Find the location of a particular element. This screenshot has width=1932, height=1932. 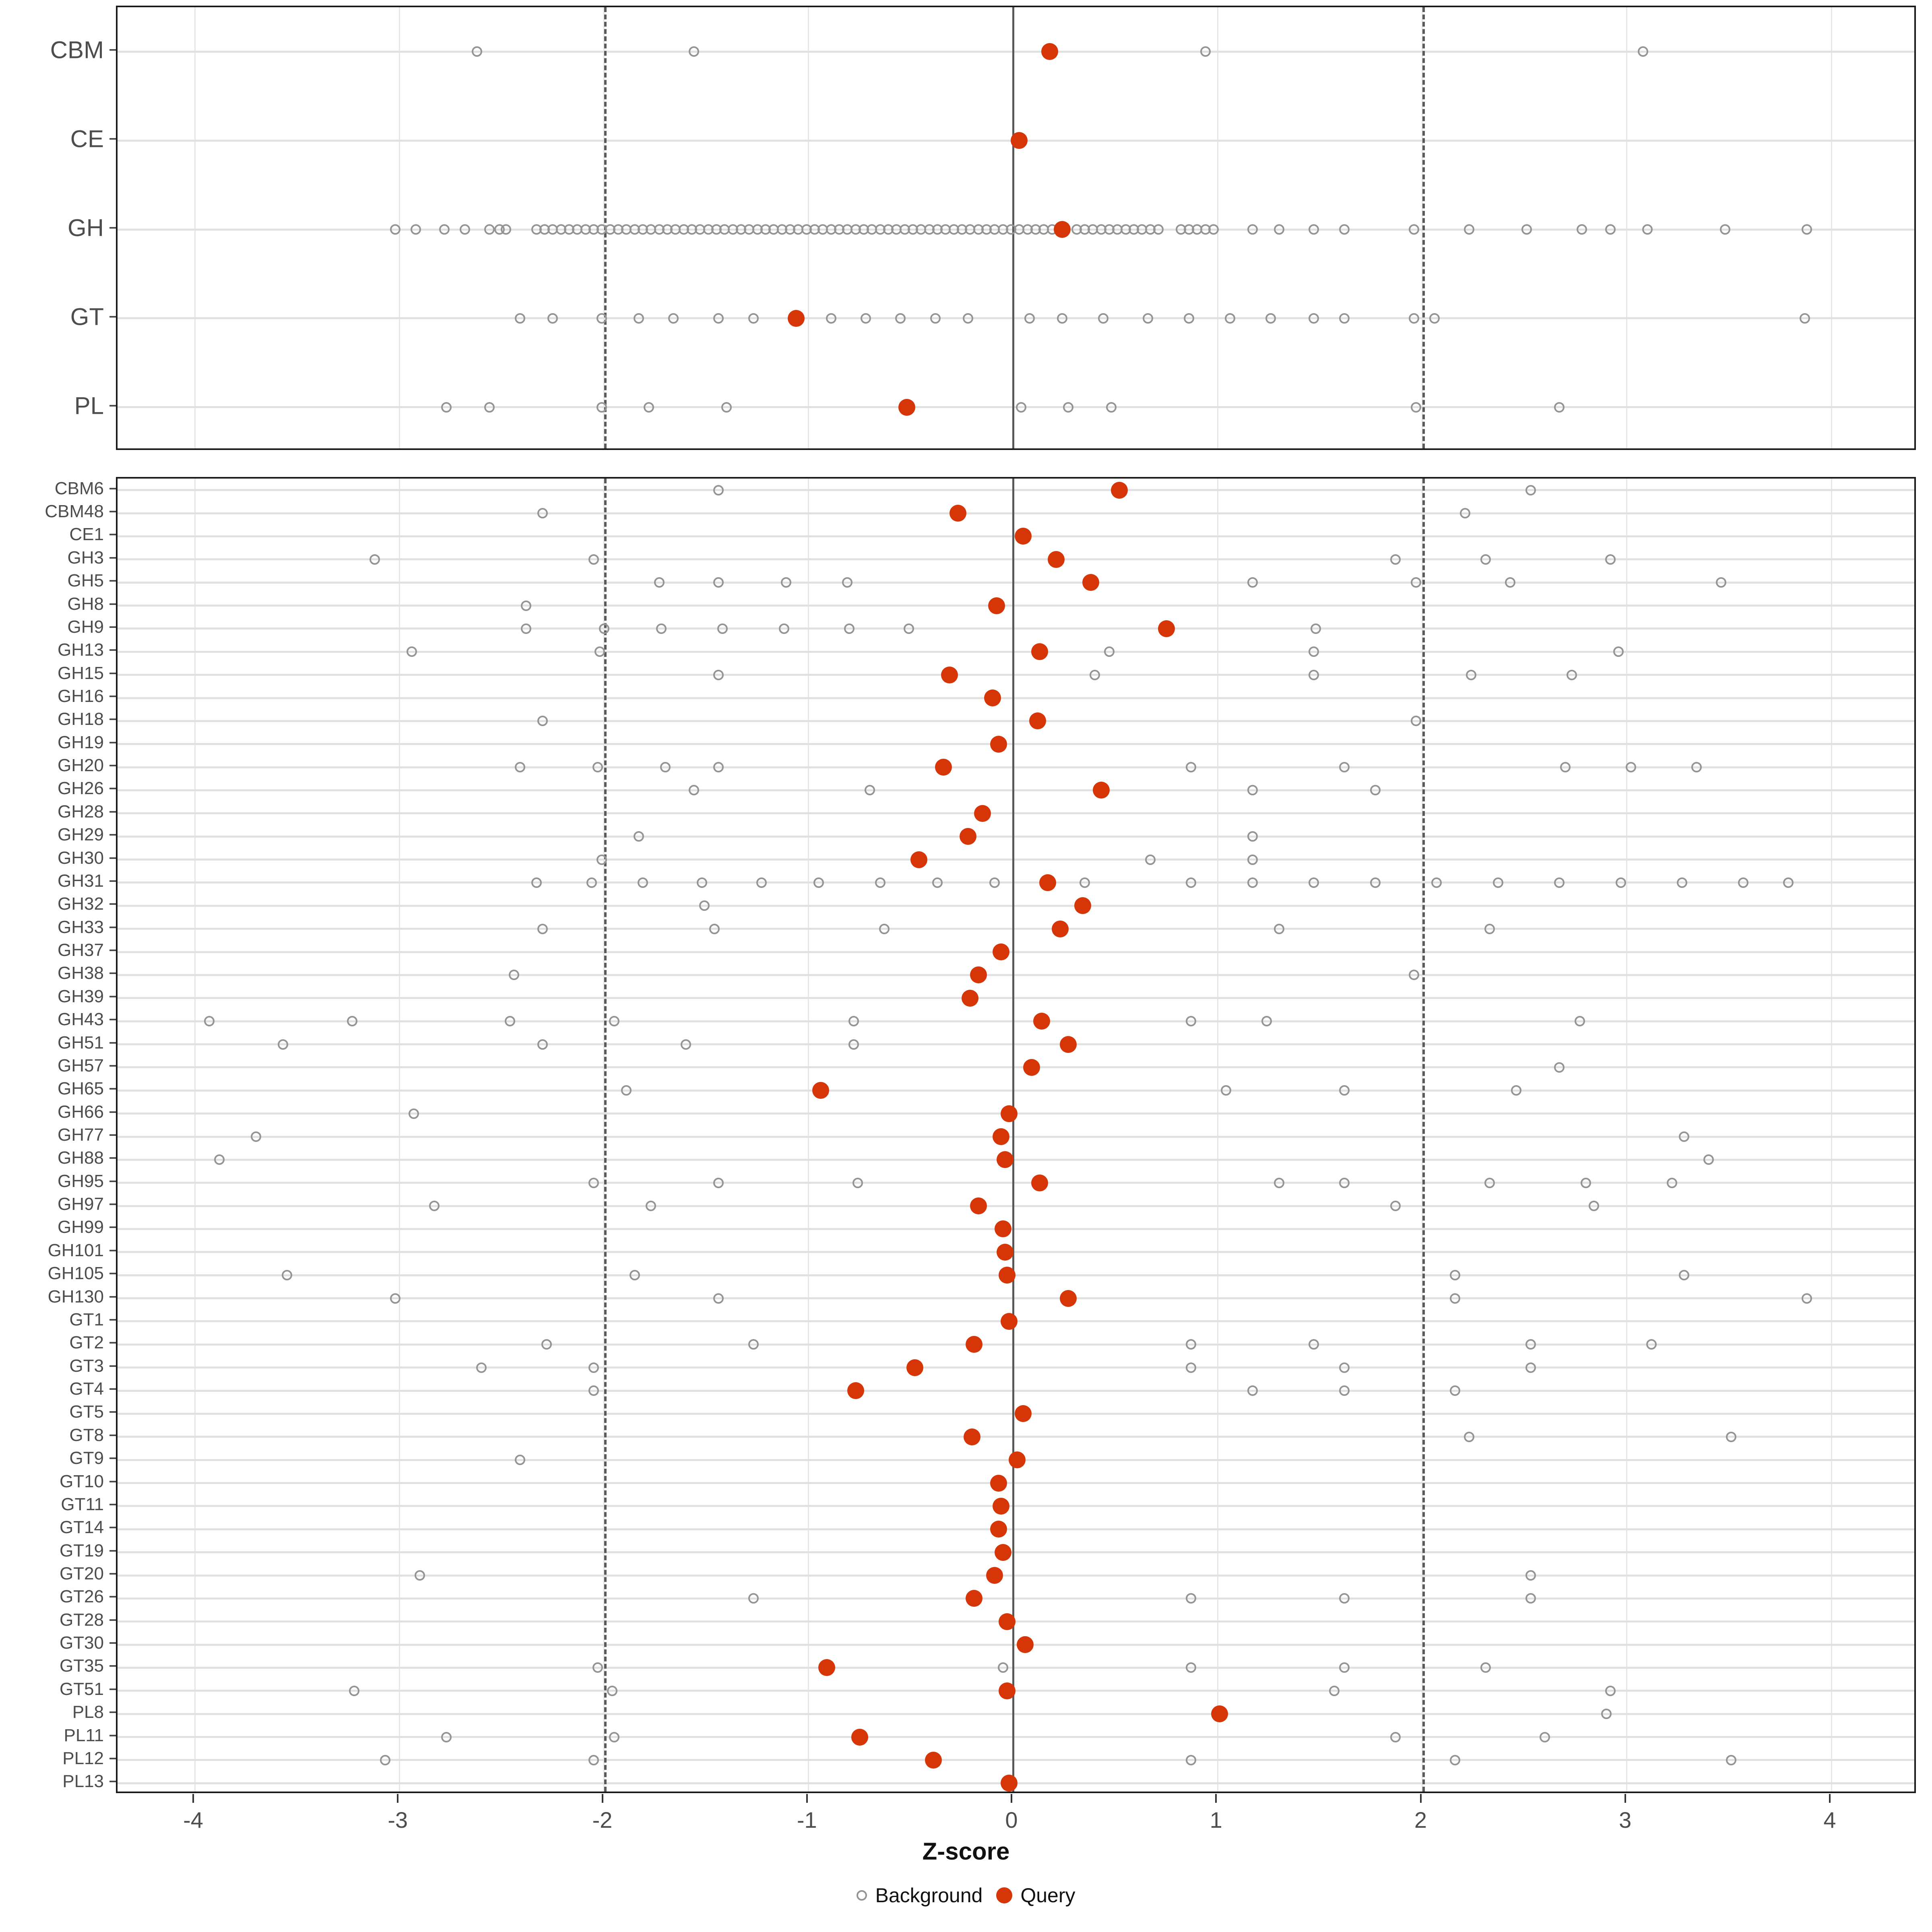

filled-circle-icon is located at coordinates (1005, 1895).